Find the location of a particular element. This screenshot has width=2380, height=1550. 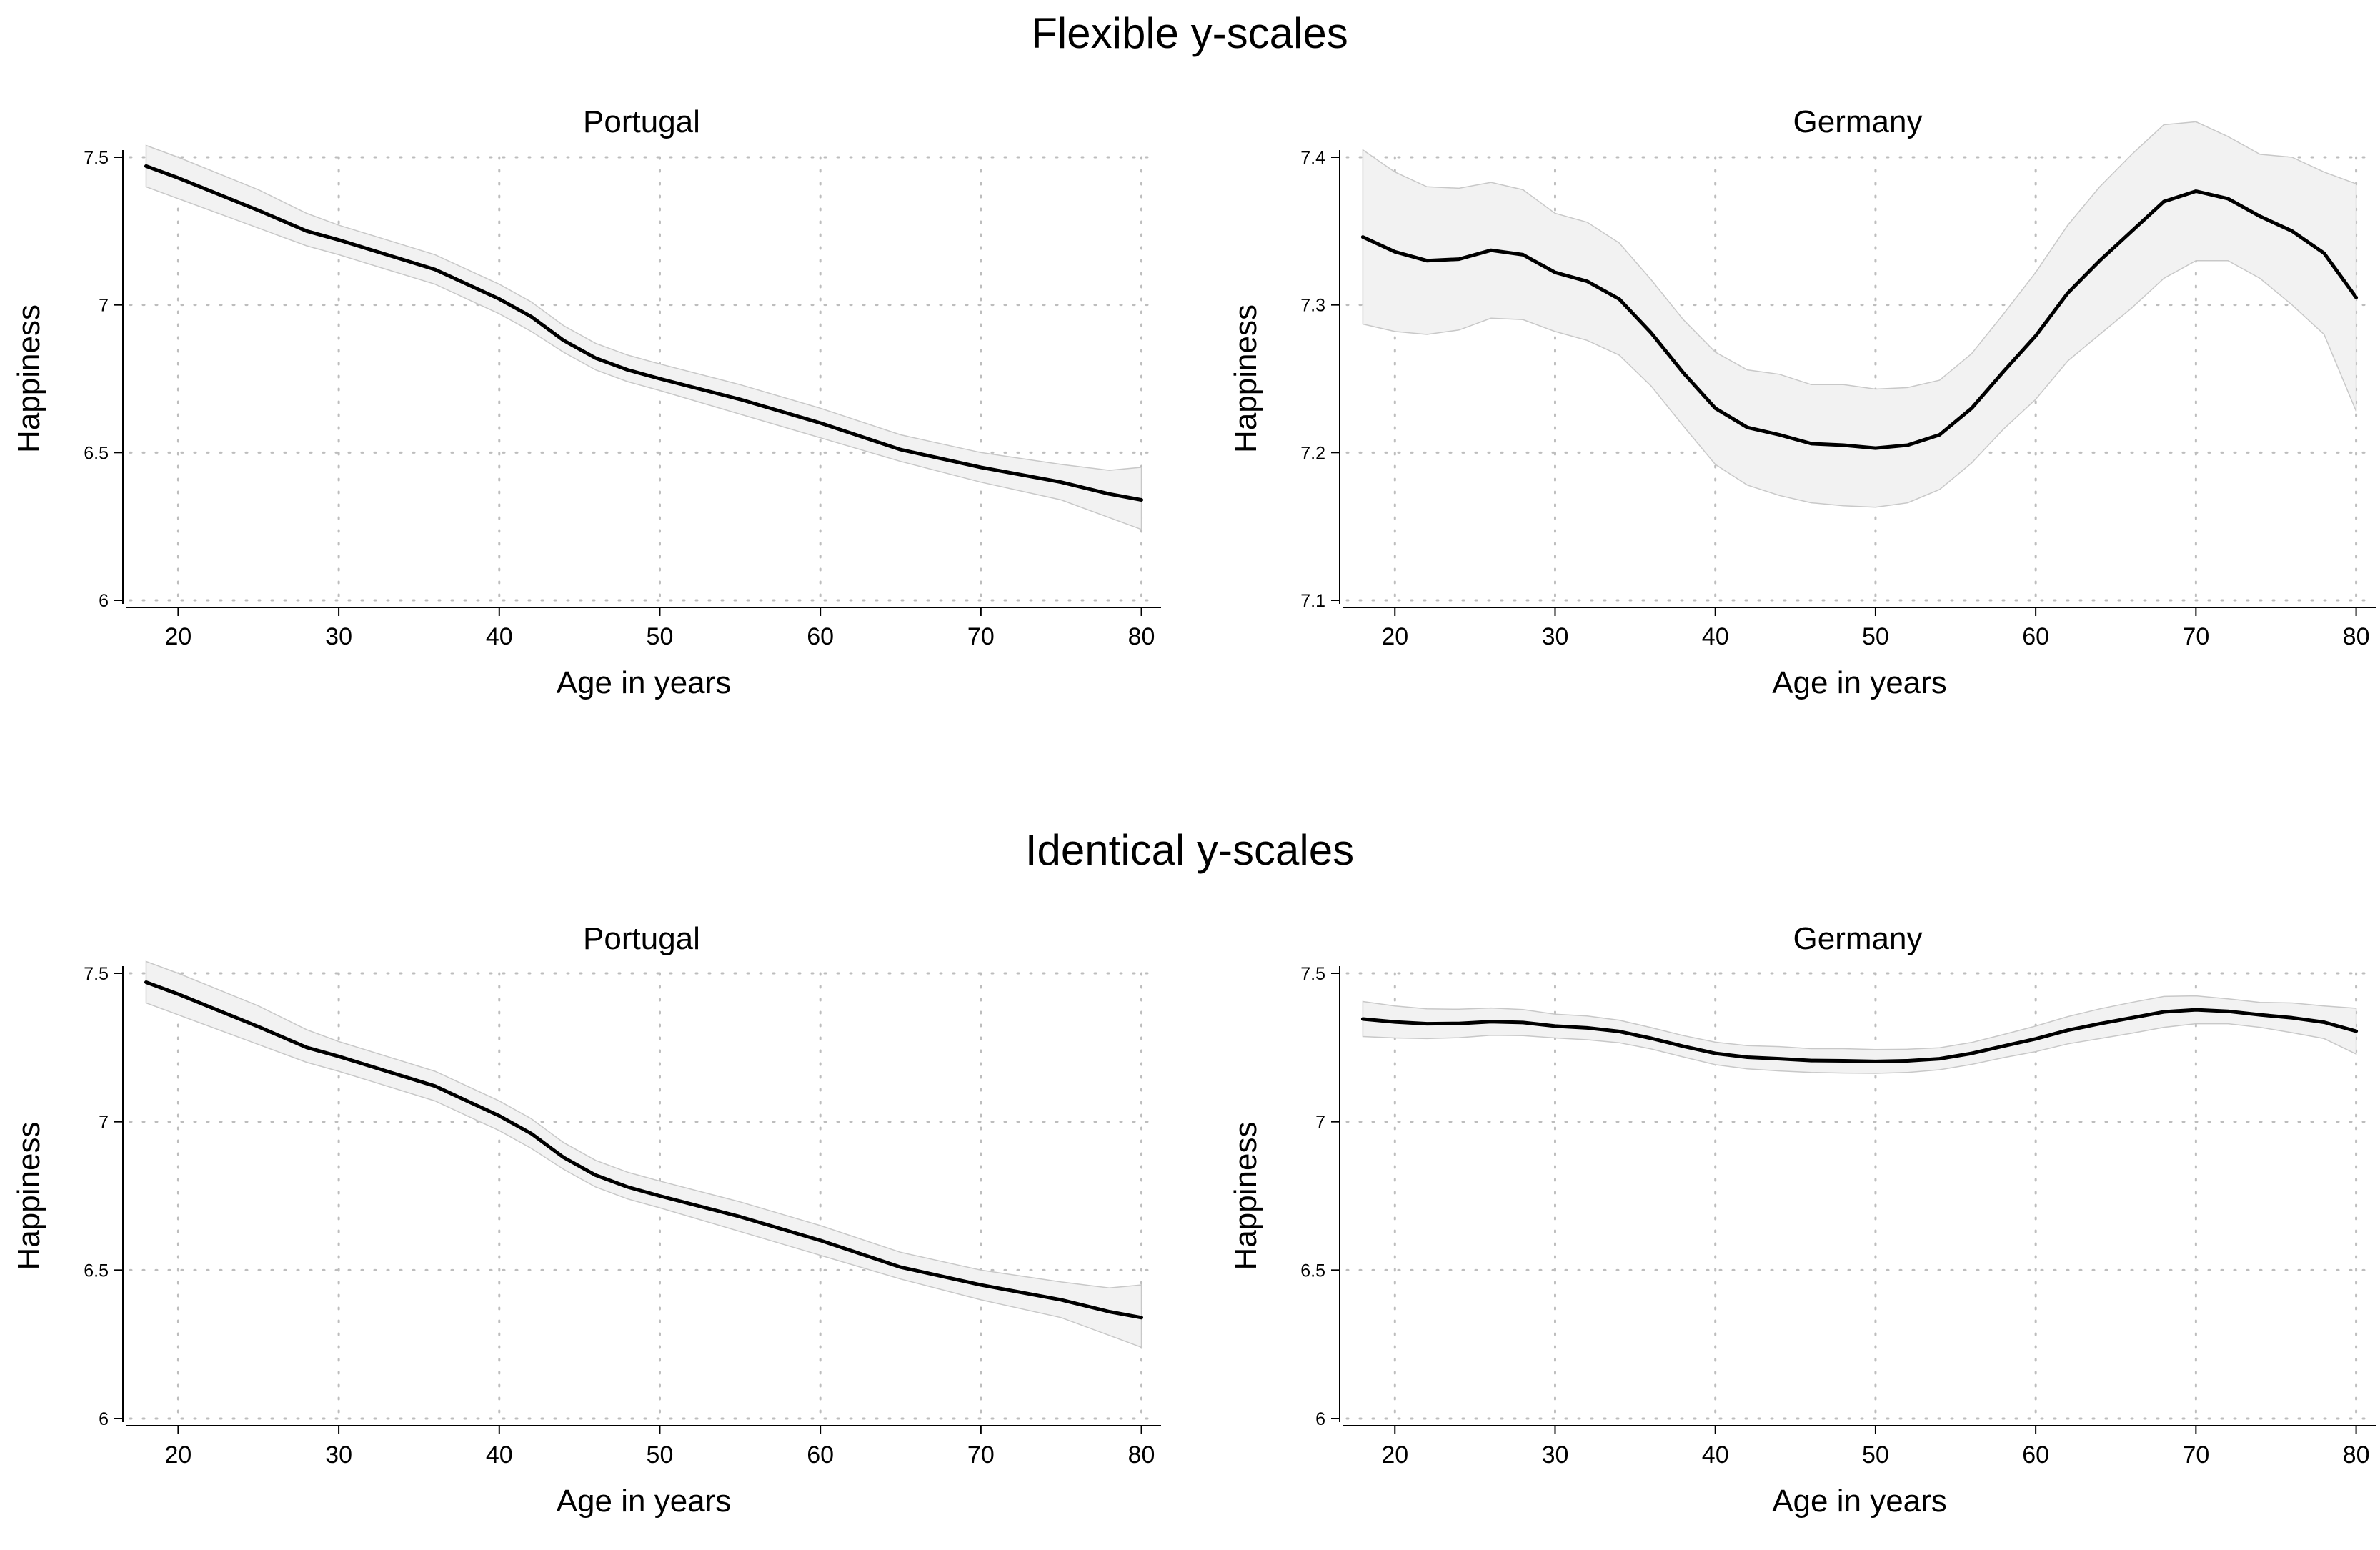

y-tick-label: 7.1 is located at coordinates (1312, 601).